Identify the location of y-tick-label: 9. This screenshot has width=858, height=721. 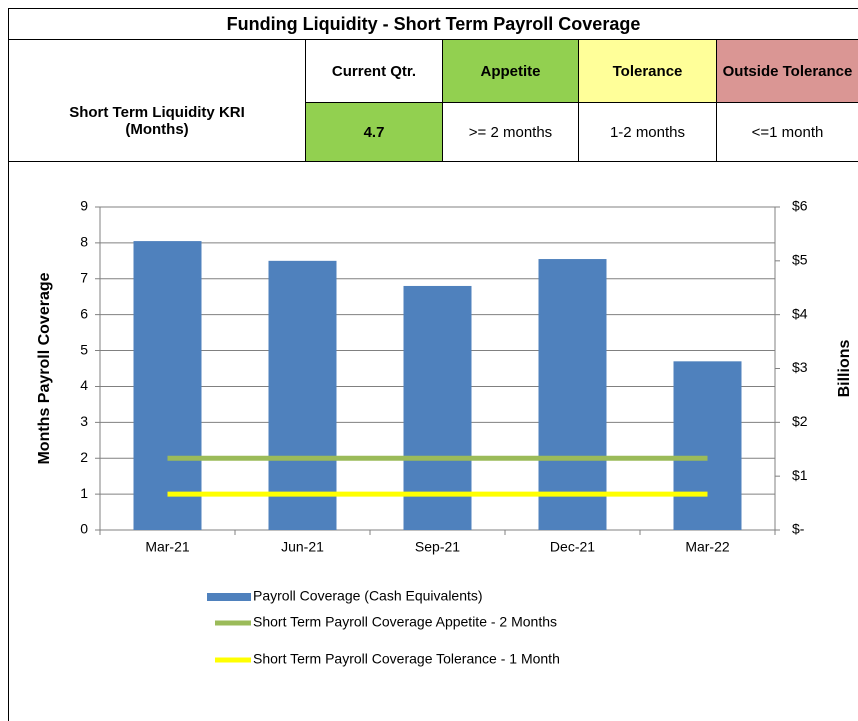
(84, 206).